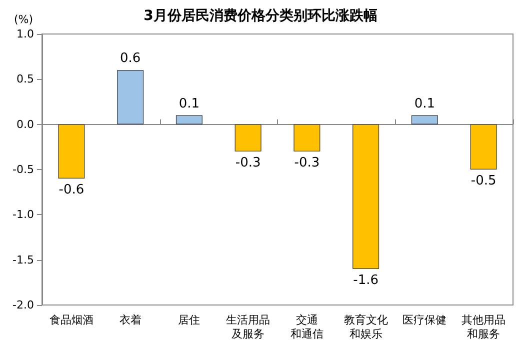 This screenshot has height=347, width=521. I want to click on x-tick-label: 其他用品和服务, so click(484, 327).